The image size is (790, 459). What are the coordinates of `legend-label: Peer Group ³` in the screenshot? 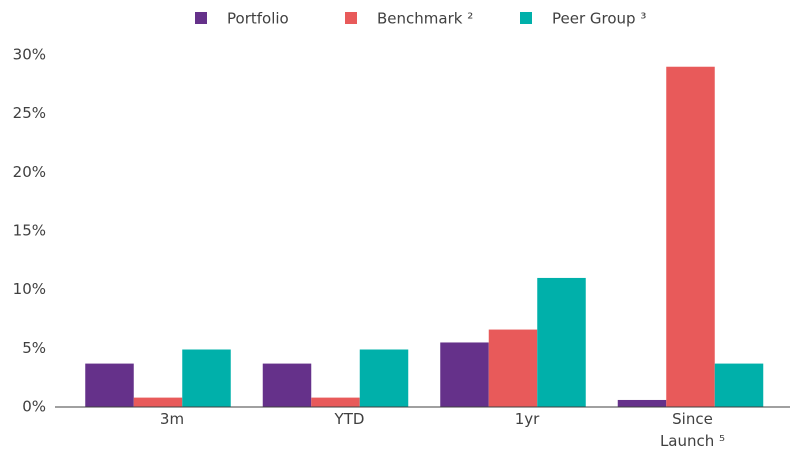 It's located at (599, 19).